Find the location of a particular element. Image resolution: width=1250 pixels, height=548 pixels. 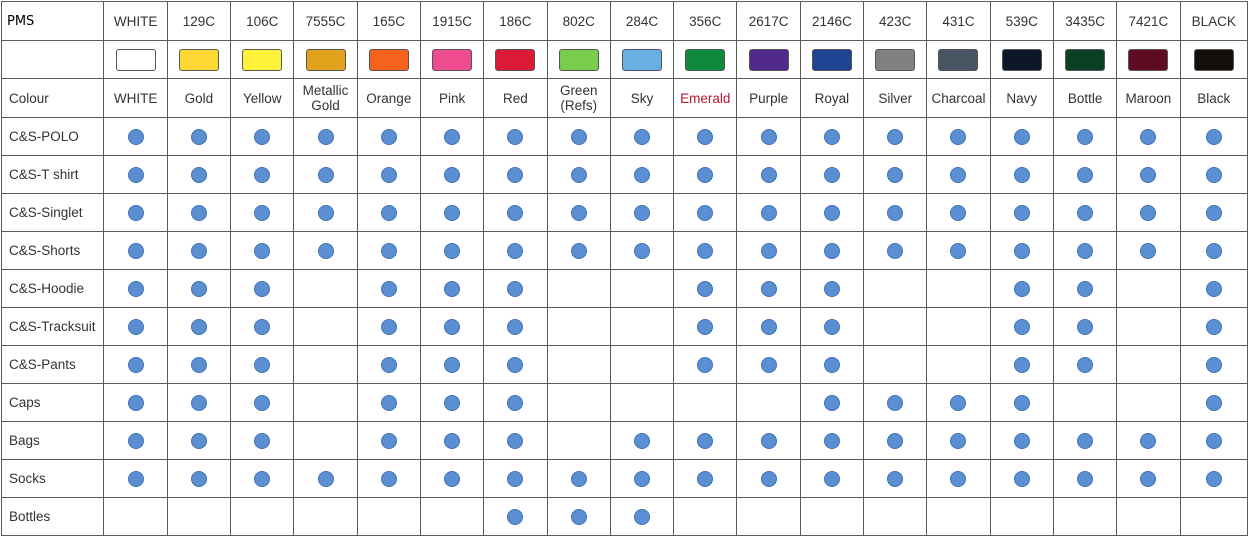

pms-code-white: WHITE is located at coordinates (135, 21).